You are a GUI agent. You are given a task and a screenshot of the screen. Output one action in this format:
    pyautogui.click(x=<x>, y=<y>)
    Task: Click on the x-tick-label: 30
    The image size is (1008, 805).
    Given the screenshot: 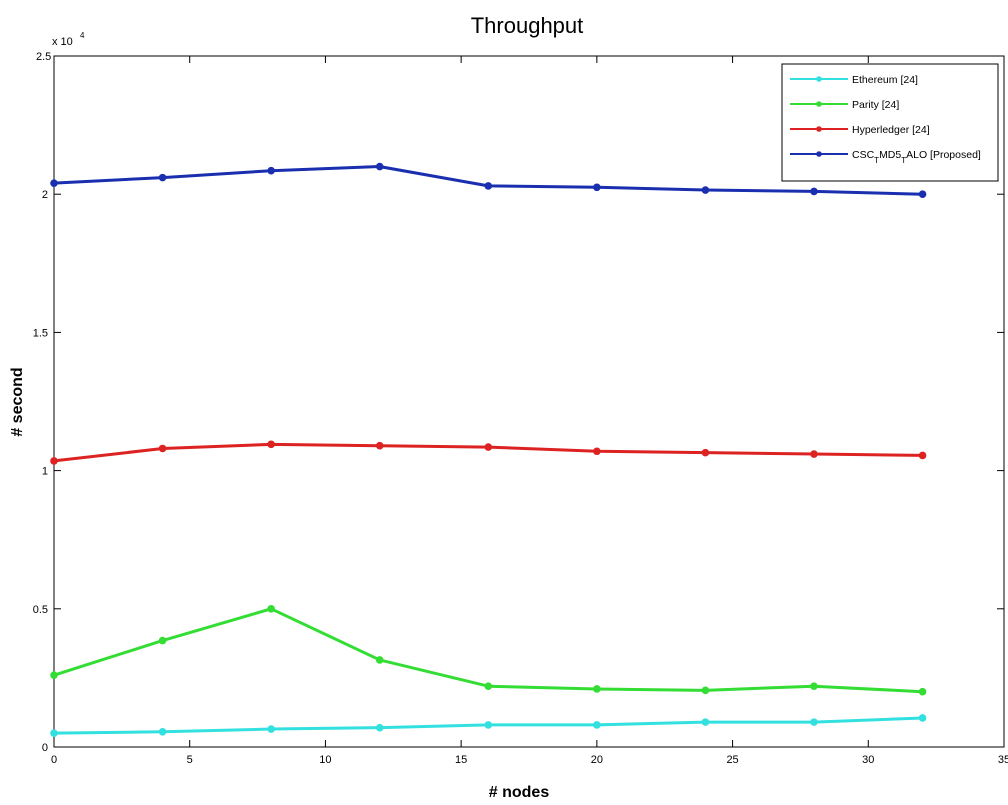 What is the action you would take?
    pyautogui.click(x=868, y=760)
    